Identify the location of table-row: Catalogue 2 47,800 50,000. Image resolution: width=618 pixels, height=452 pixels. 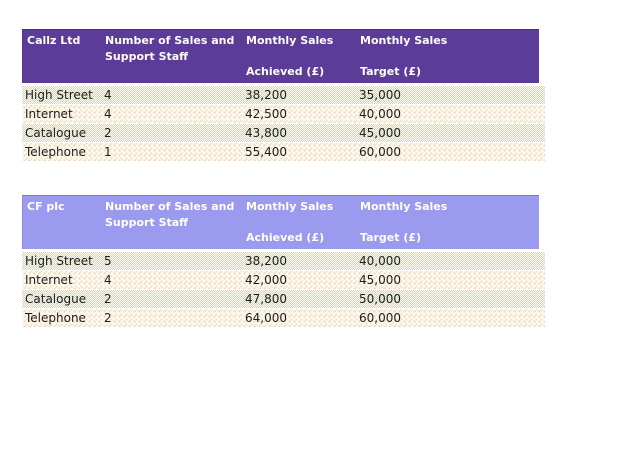
(283, 299).